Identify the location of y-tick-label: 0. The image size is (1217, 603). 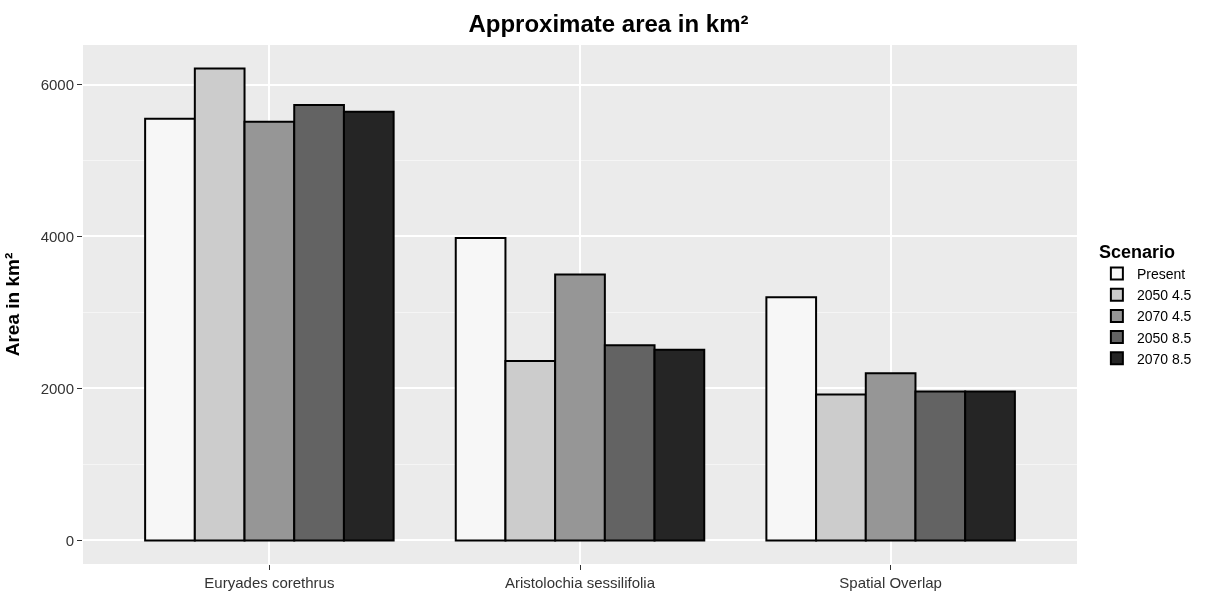
(69, 540).